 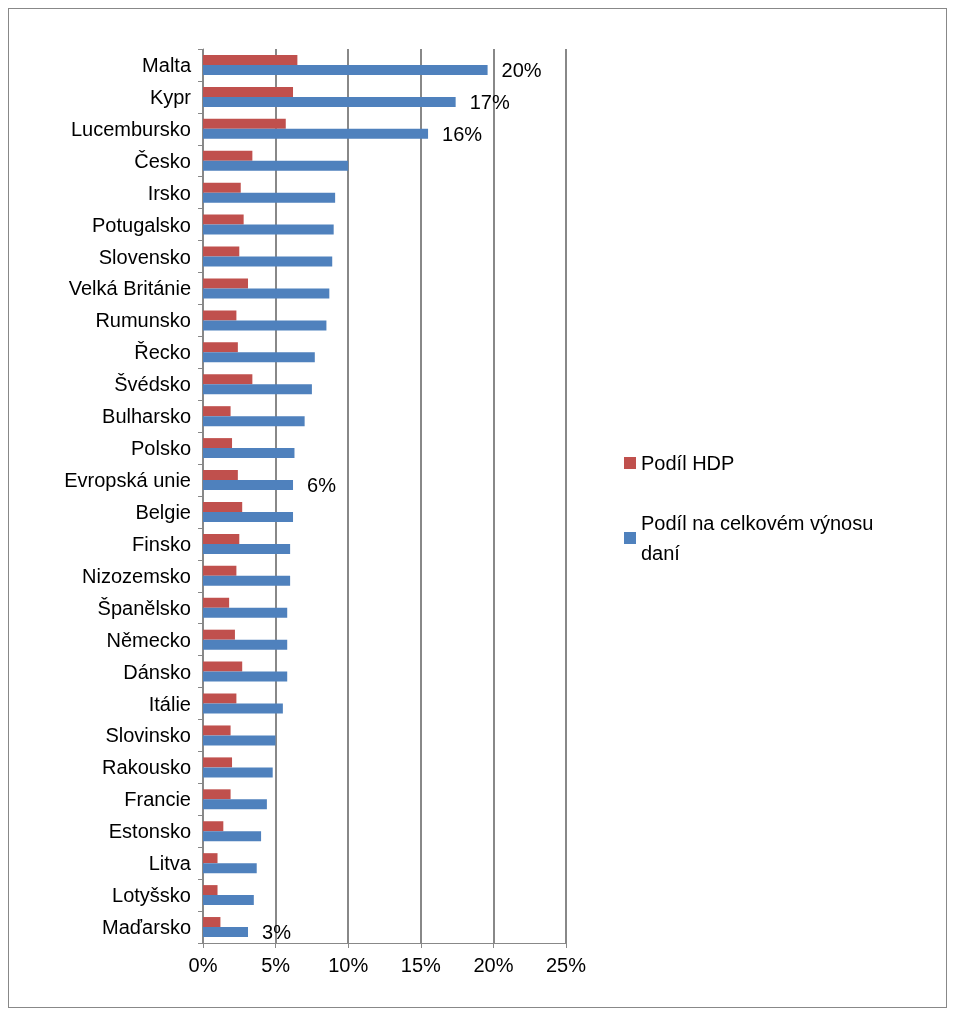 What do you see at coordinates (489, 101) in the screenshot?
I see `data-label: 17%` at bounding box center [489, 101].